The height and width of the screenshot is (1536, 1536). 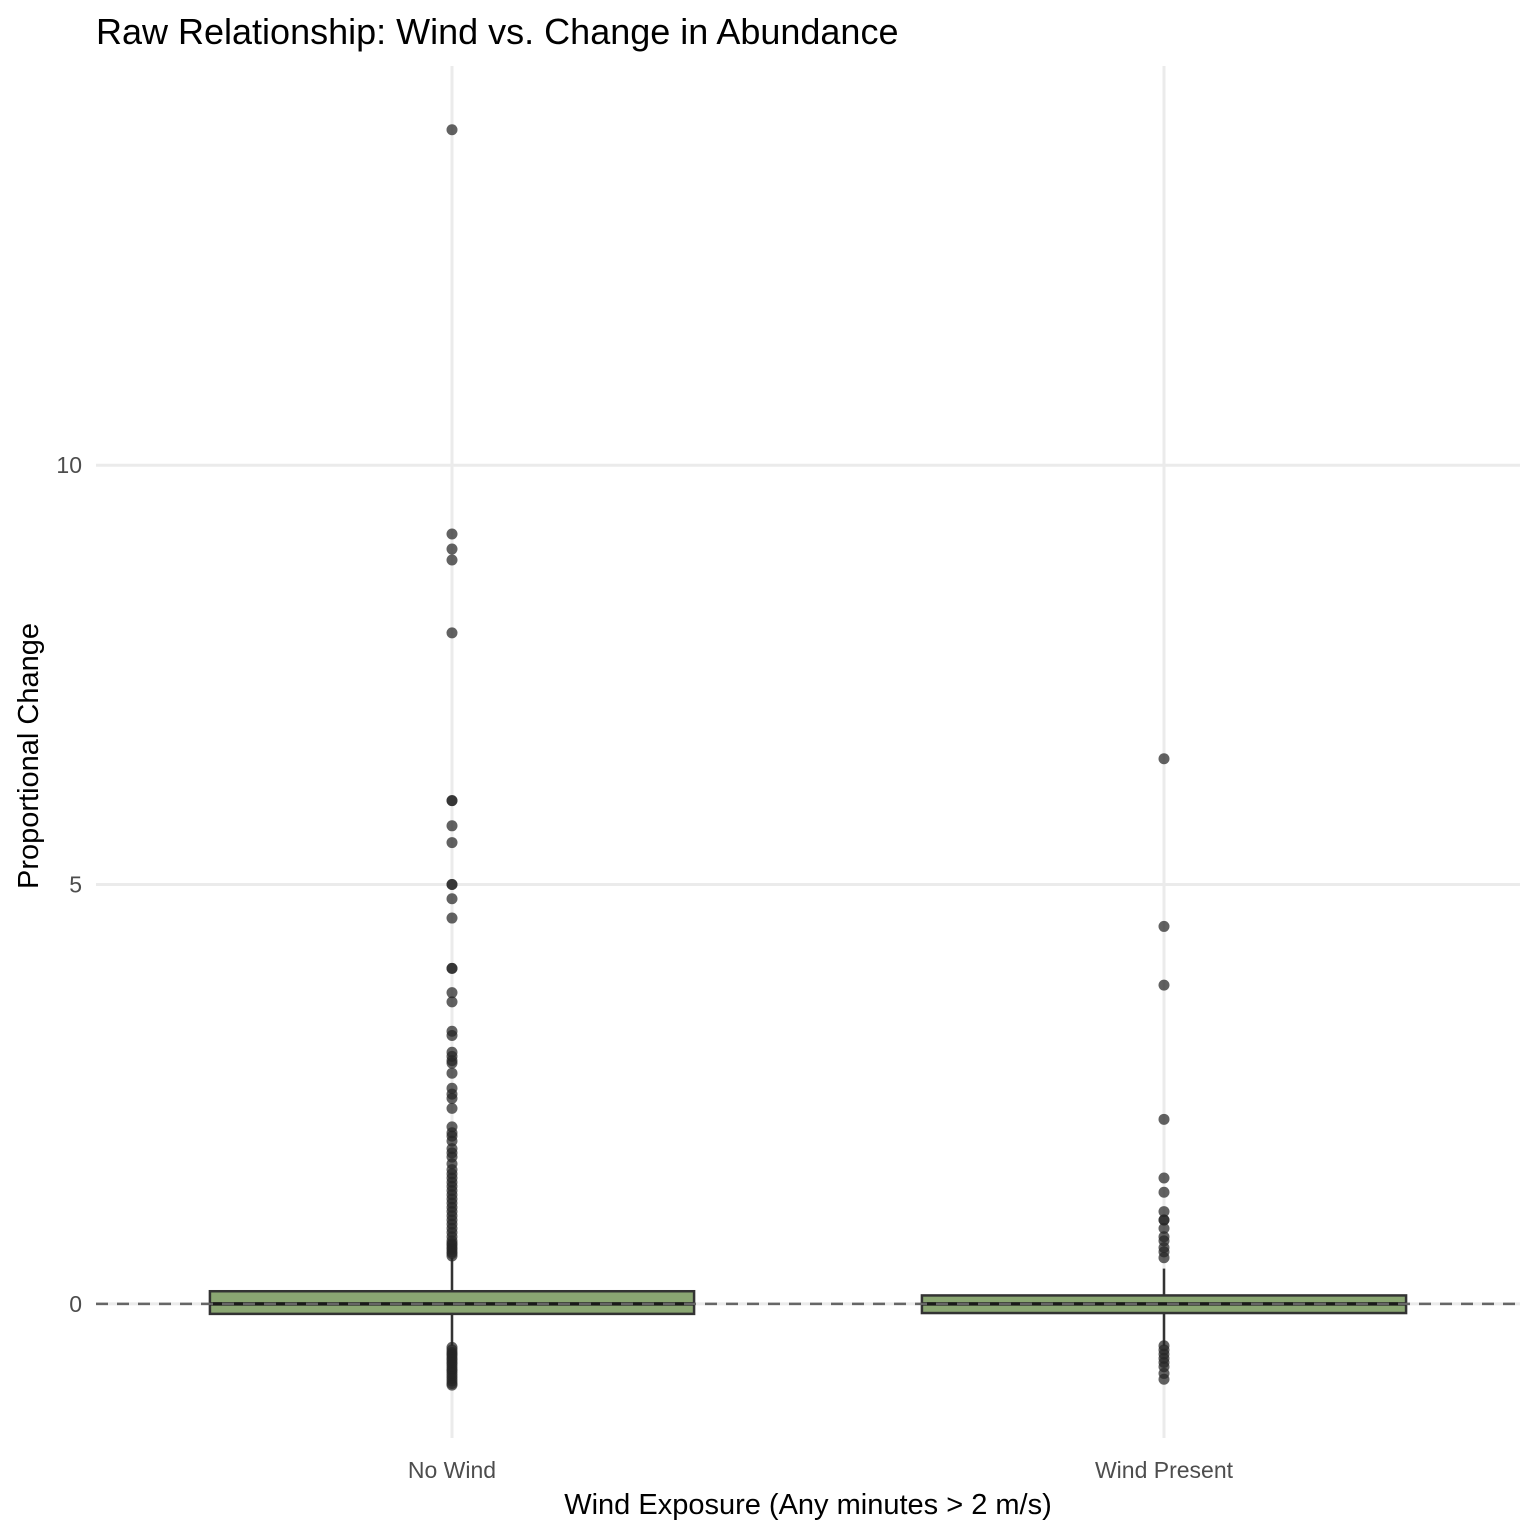 What do you see at coordinates (75, 885) in the screenshot?
I see `y-tick-label: 5` at bounding box center [75, 885].